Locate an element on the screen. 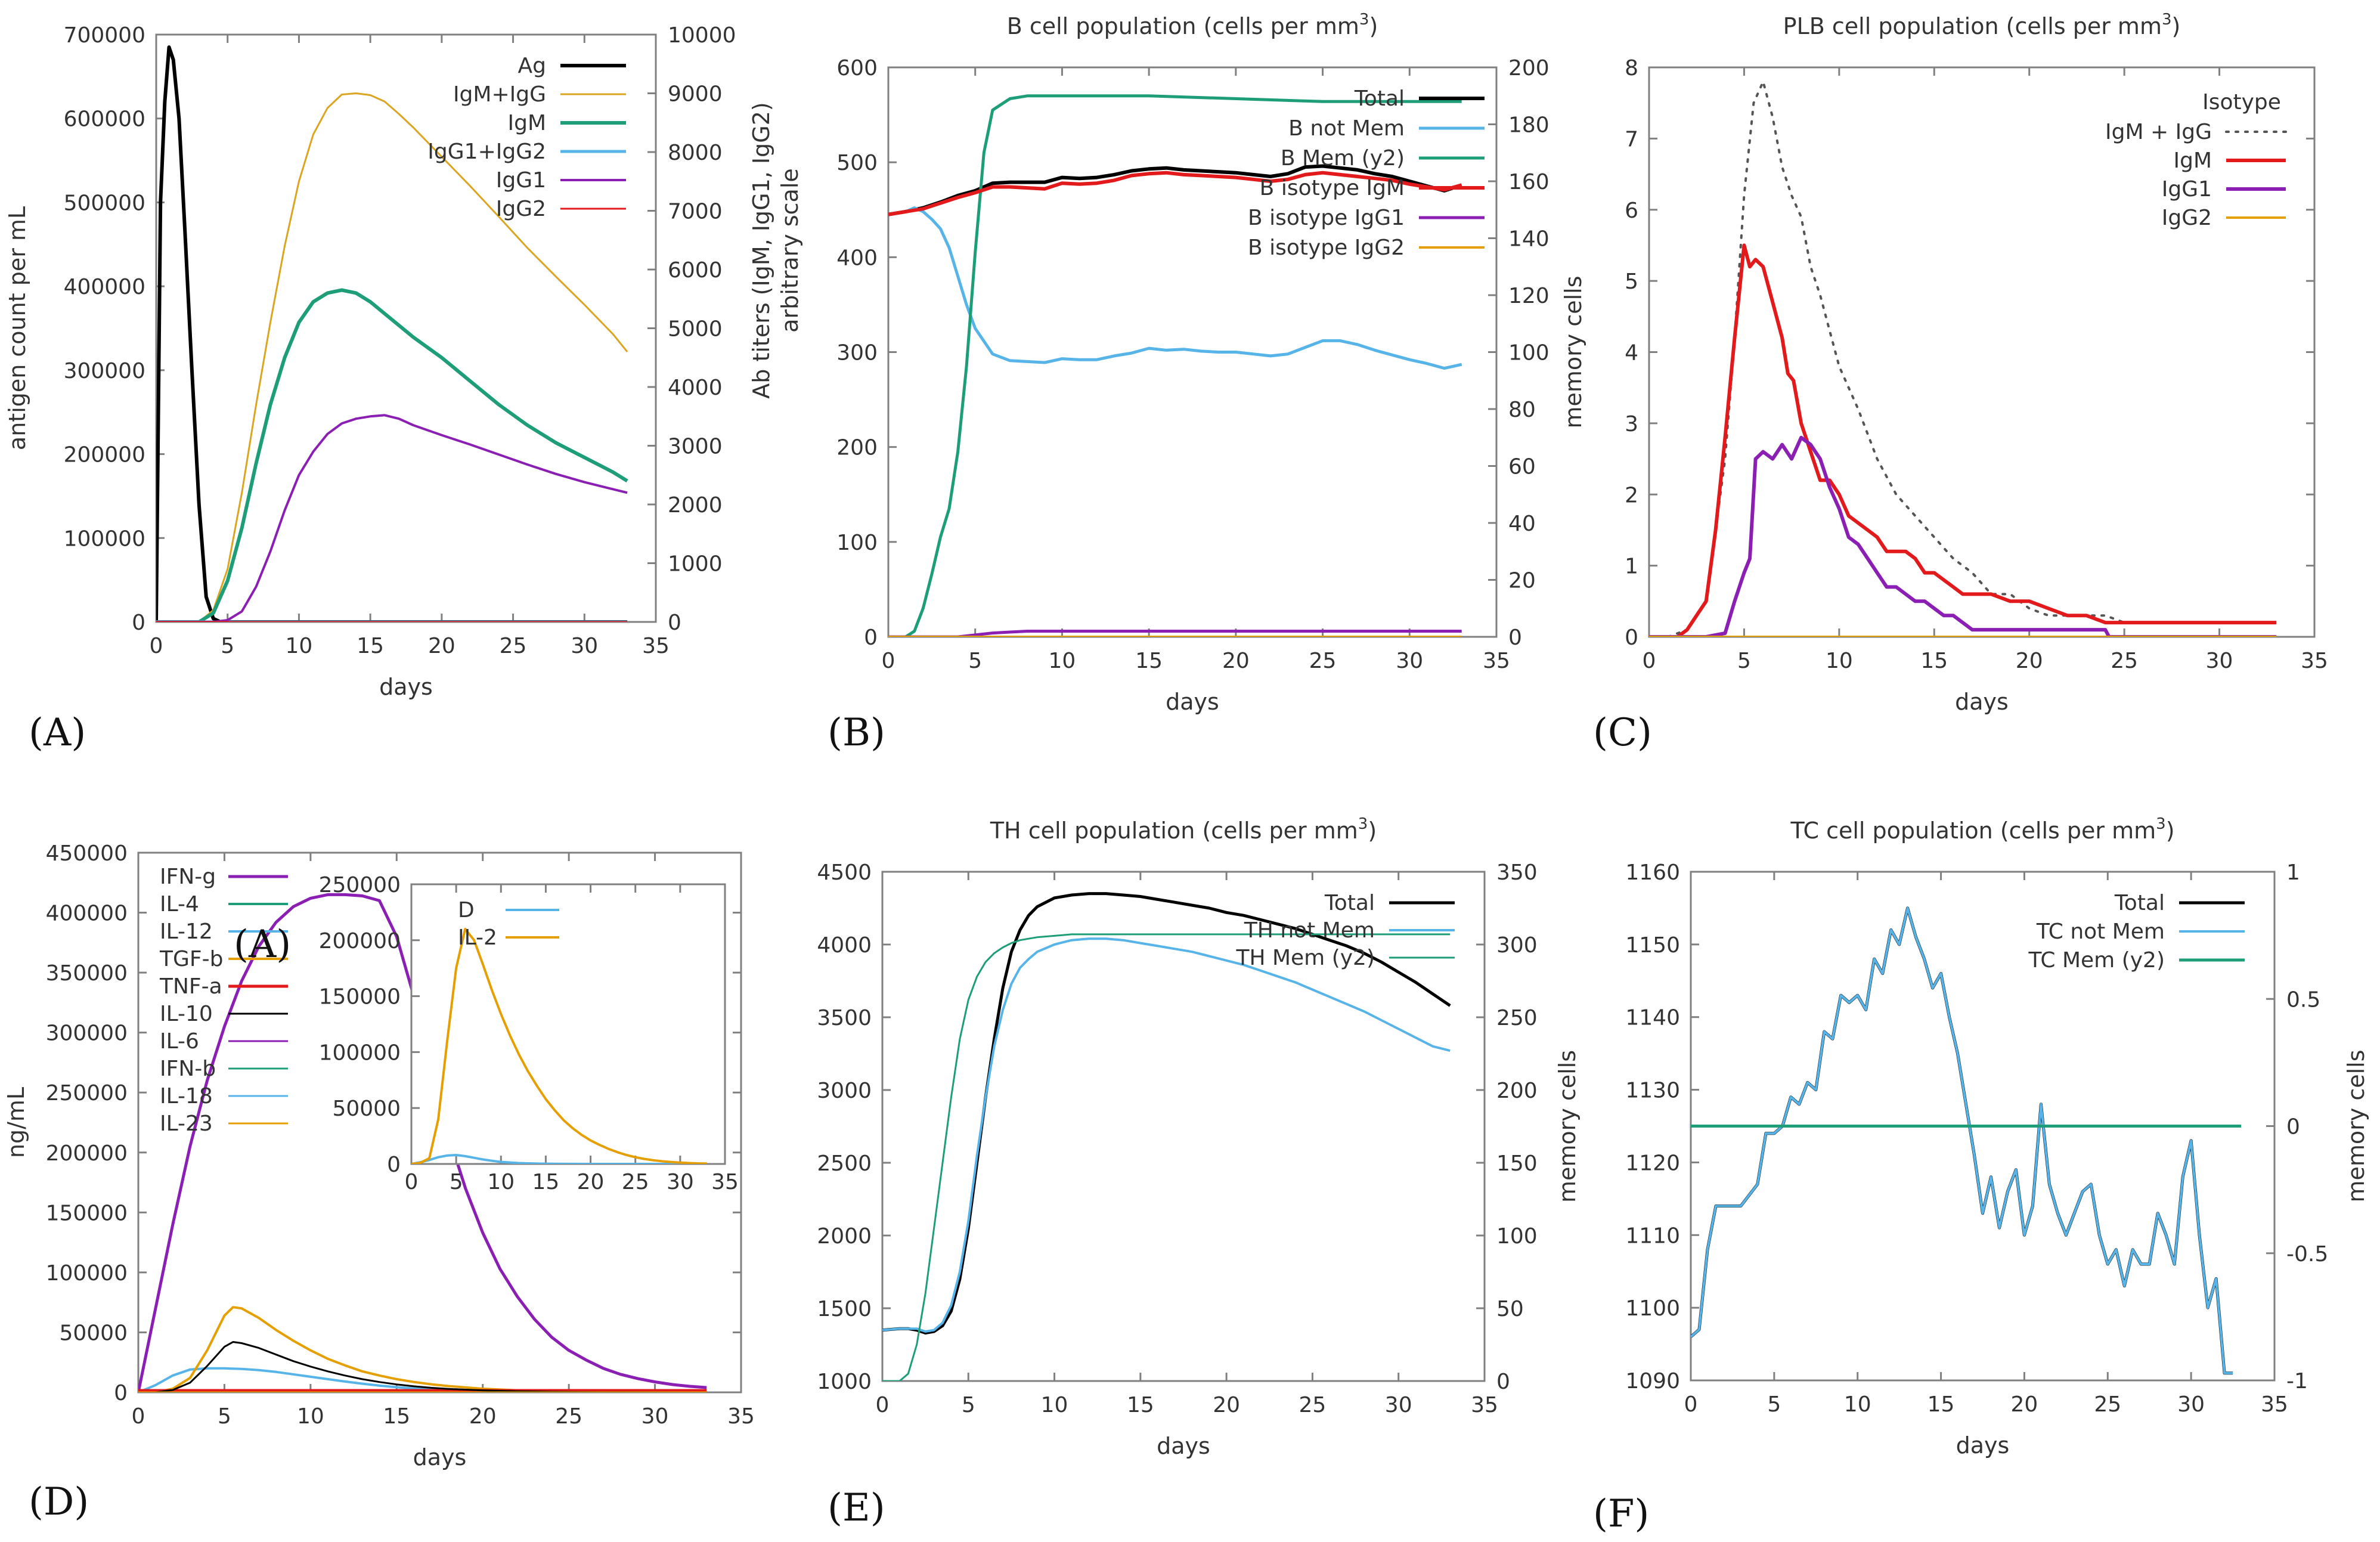 This screenshot has width=2380, height=1542. y2-tick-label: 300 is located at coordinates (1517, 946).